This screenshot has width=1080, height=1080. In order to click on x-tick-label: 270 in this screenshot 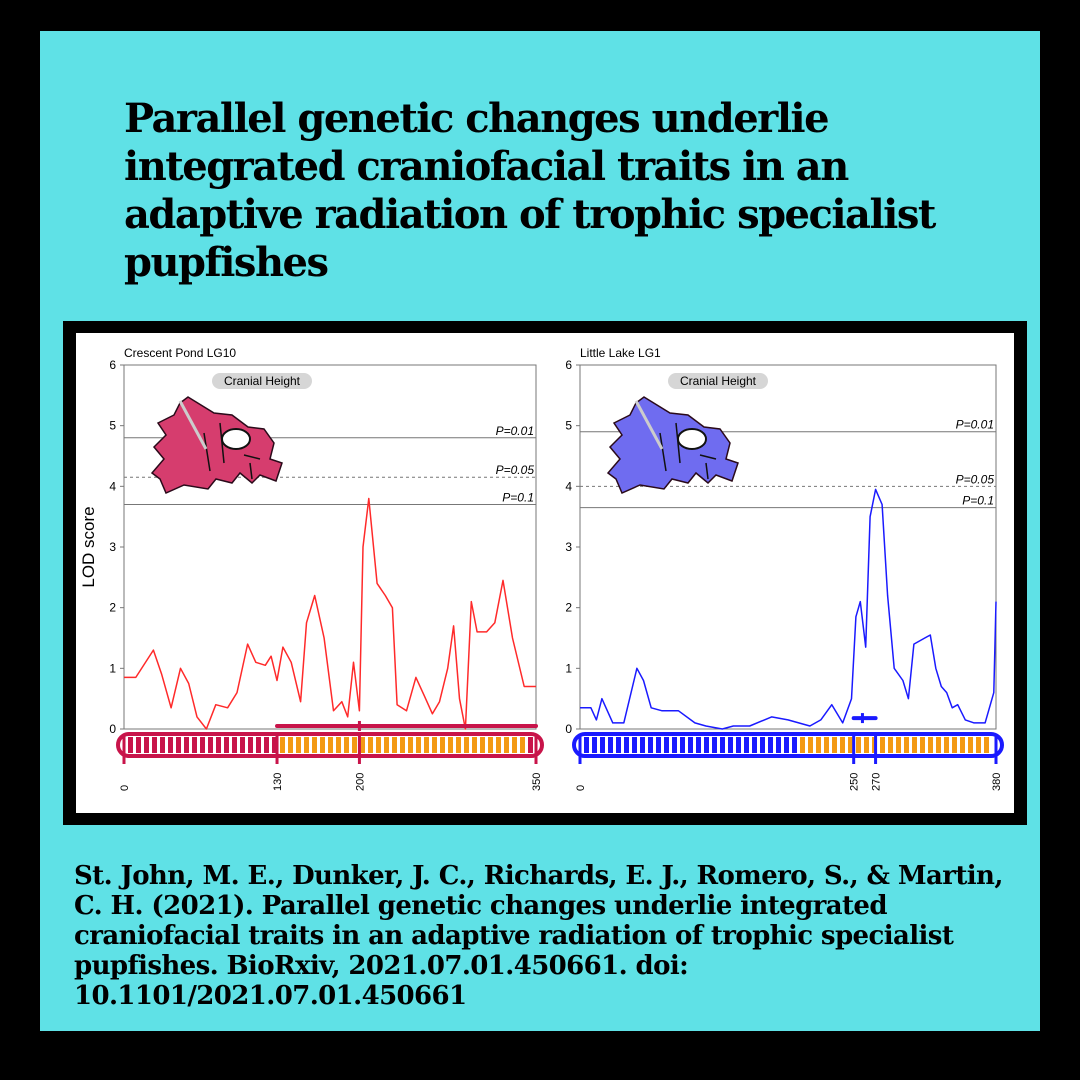, I will do `click(877, 782)`.